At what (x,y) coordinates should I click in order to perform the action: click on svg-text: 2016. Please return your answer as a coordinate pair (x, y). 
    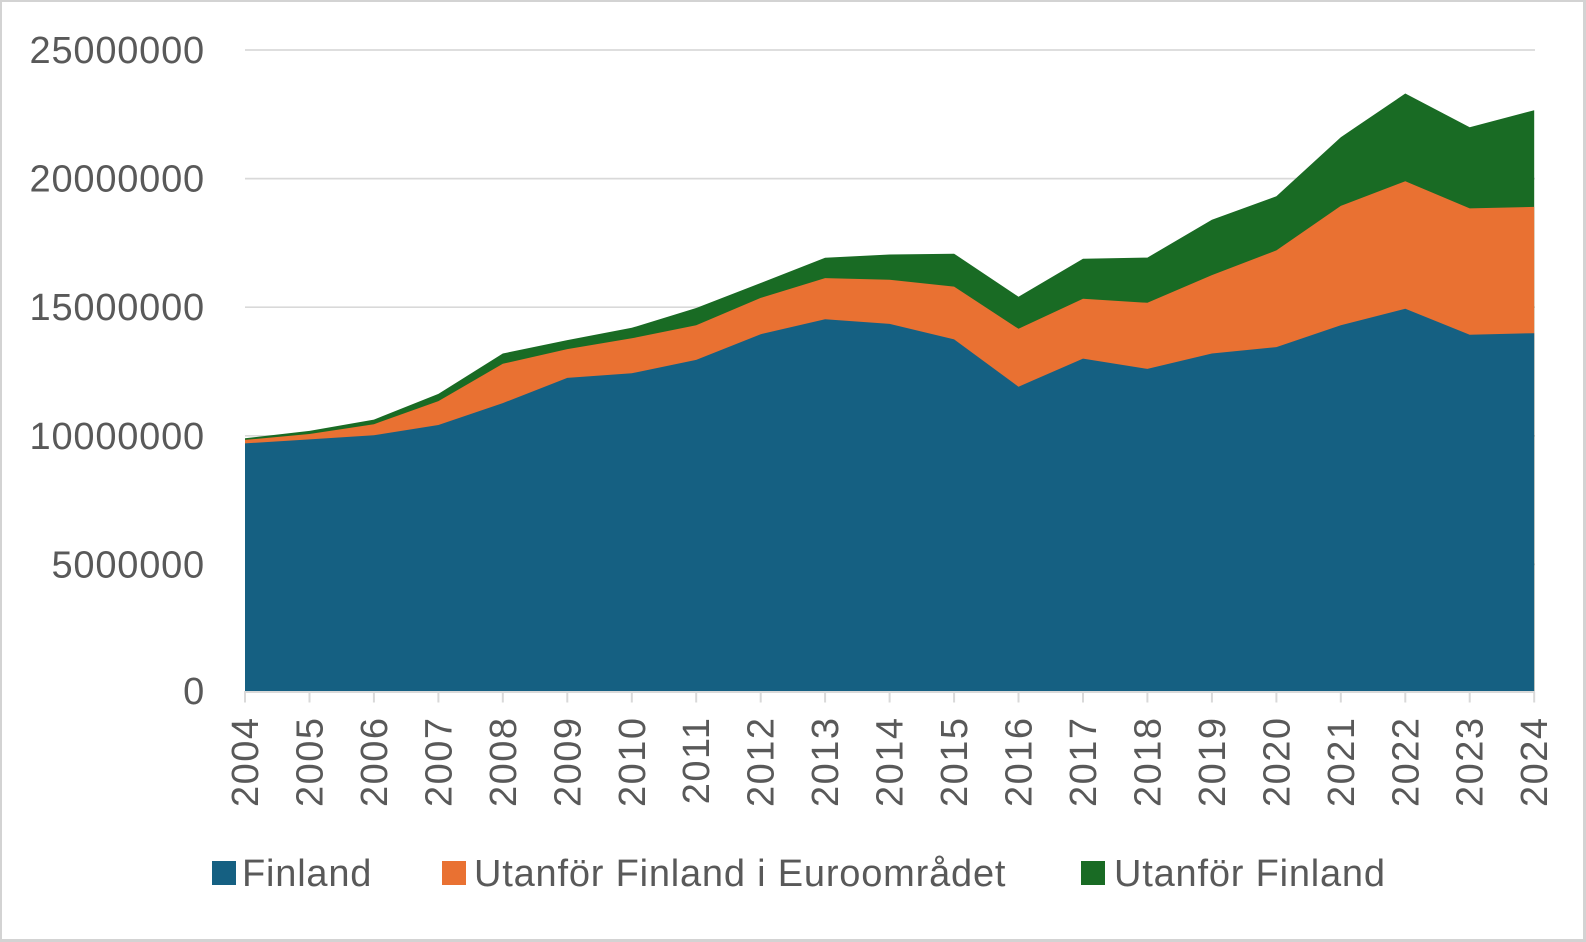
    Looking at the image, I should click on (1020, 762).